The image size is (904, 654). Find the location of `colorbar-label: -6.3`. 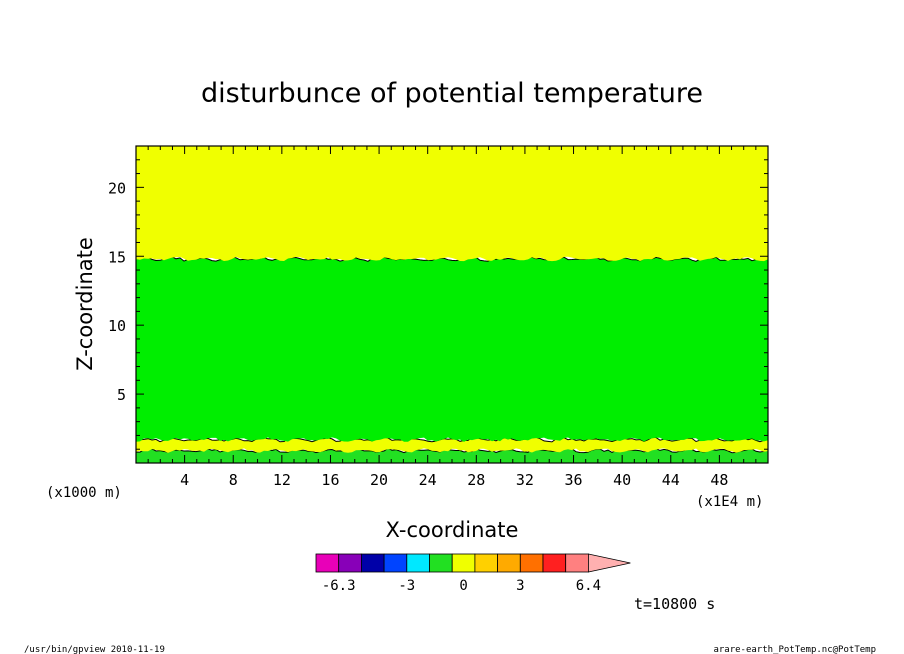

colorbar-label: -6.3 is located at coordinates (339, 586).